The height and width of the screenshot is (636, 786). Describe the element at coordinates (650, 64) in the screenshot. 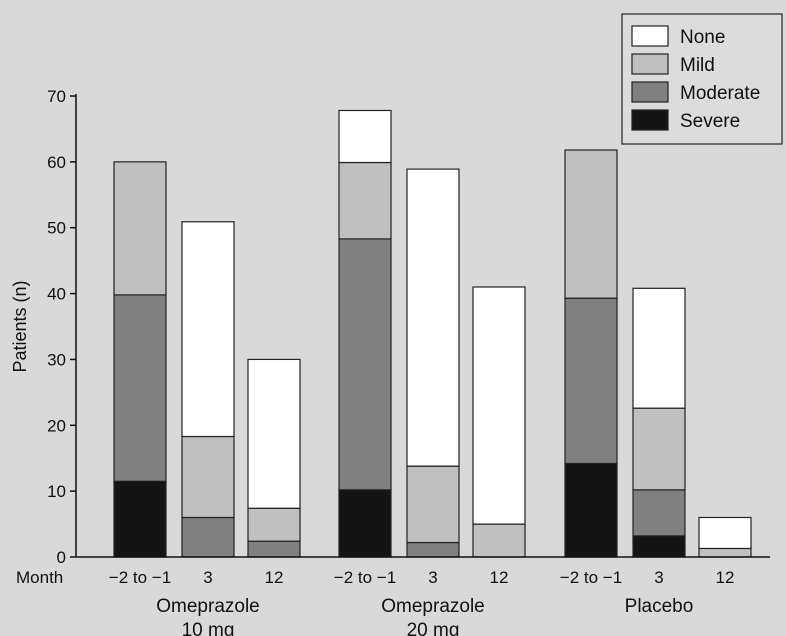

I see `legend-swatch-mild` at that location.